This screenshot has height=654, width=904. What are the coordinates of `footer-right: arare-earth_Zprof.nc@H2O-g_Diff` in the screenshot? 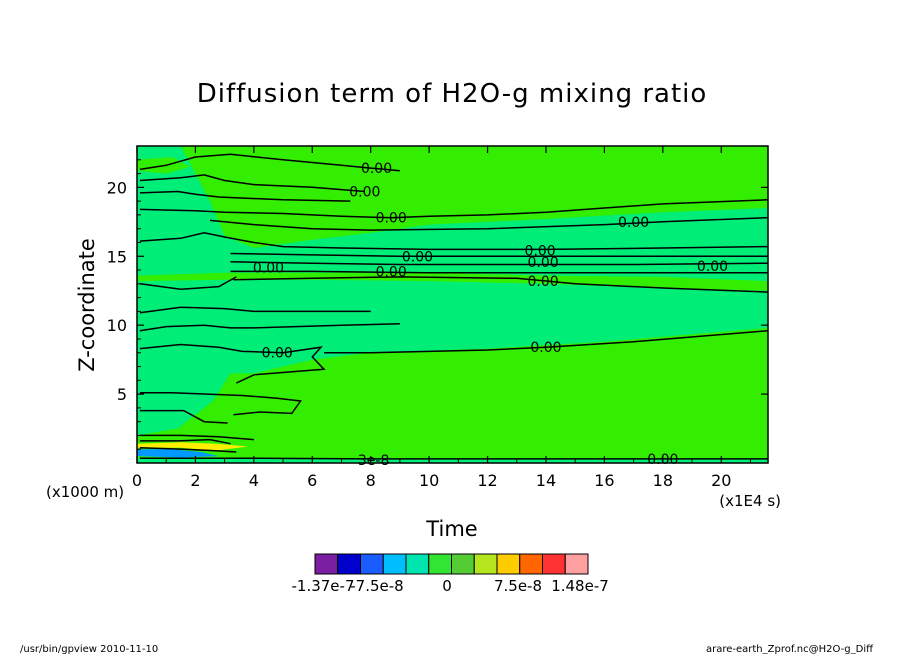 It's located at (790, 649).